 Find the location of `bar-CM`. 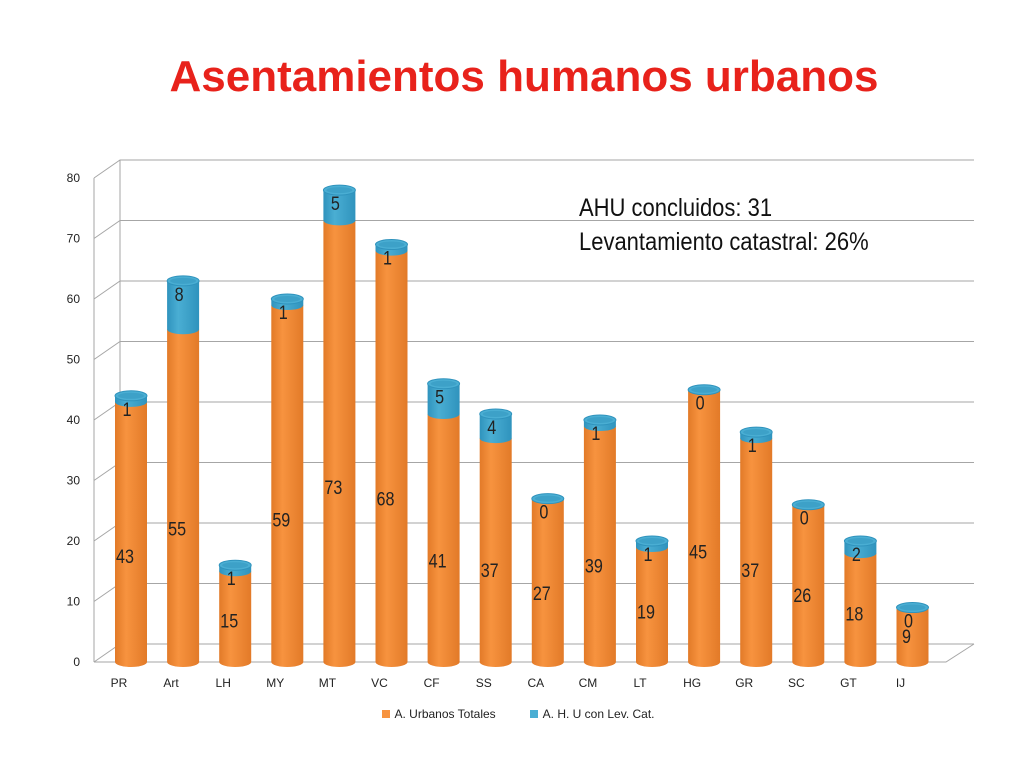

bar-CM is located at coordinates (600, 541).